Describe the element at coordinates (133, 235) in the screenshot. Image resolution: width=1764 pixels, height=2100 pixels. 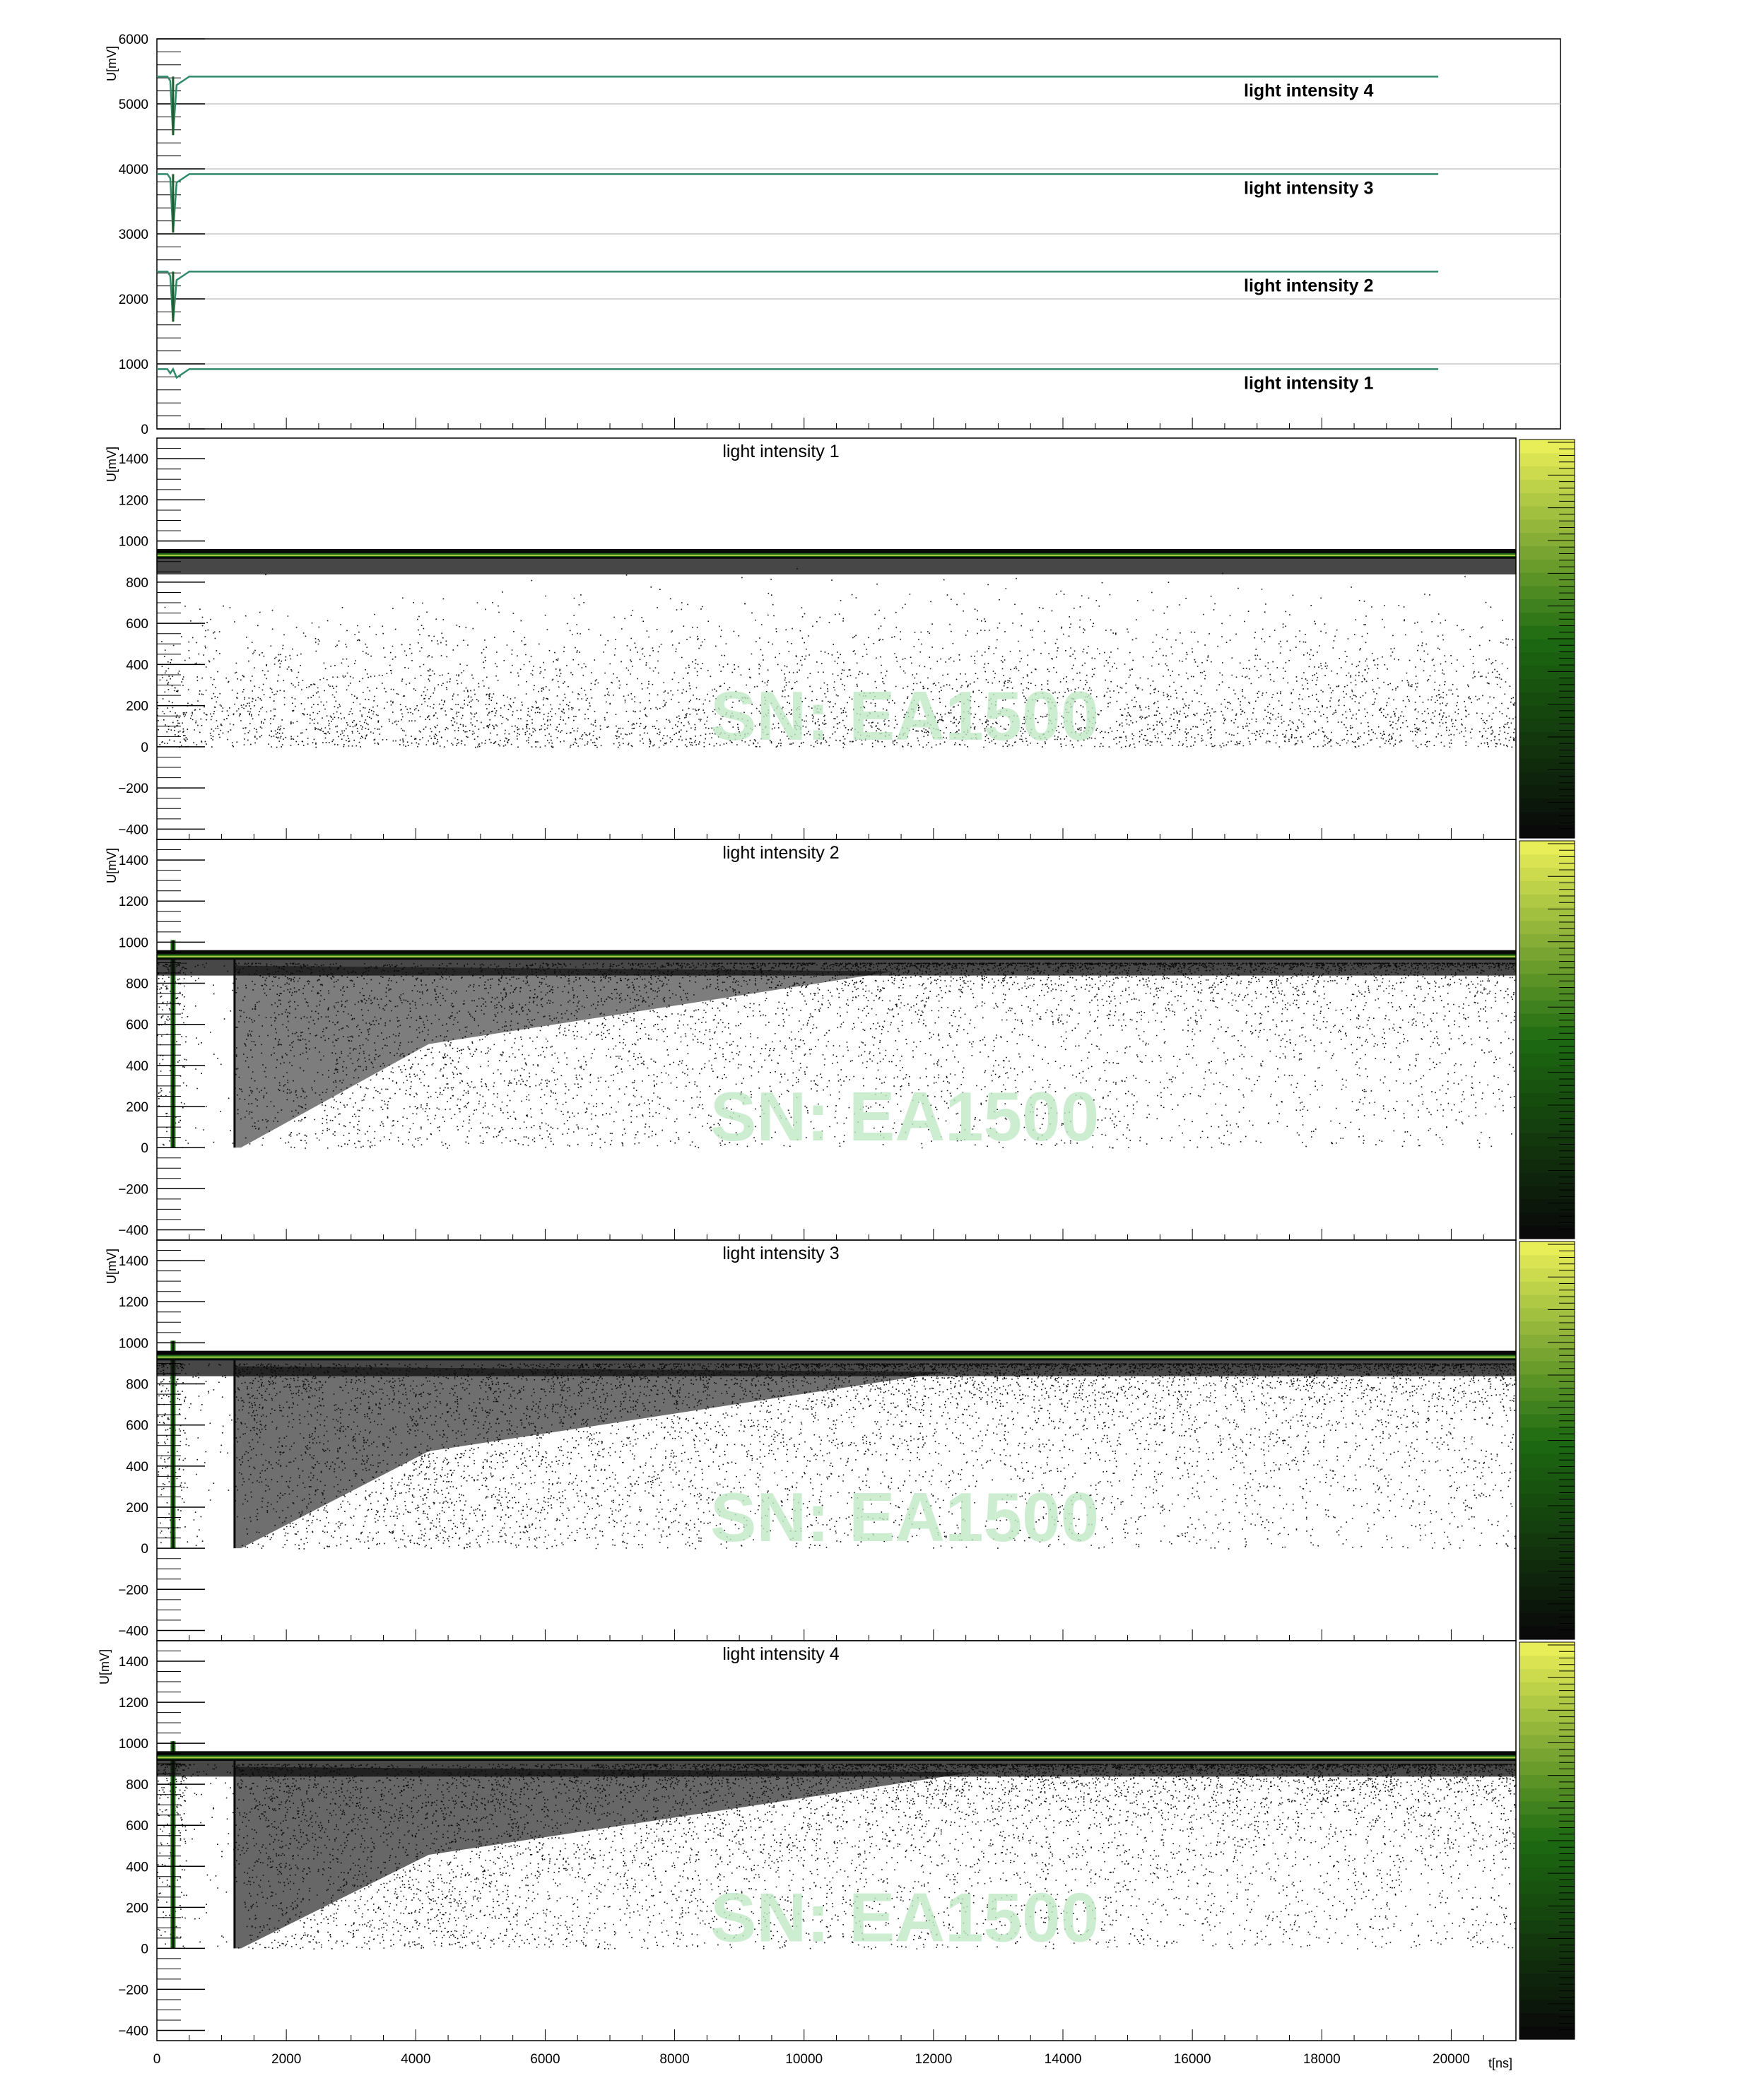
I see `overview-ytick-label: 3000` at that location.